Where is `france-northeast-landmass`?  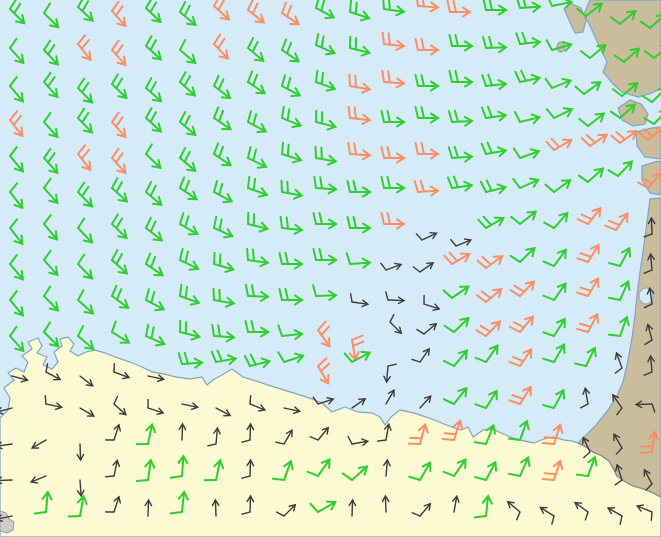 france-northeast-landmass is located at coordinates (622, 49).